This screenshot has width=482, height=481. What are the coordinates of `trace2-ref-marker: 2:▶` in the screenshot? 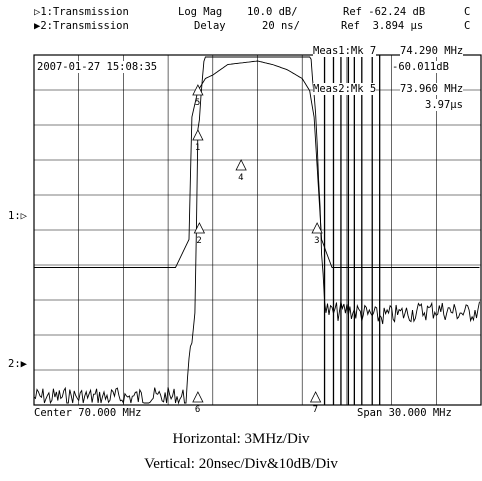 It's located at (17, 364).